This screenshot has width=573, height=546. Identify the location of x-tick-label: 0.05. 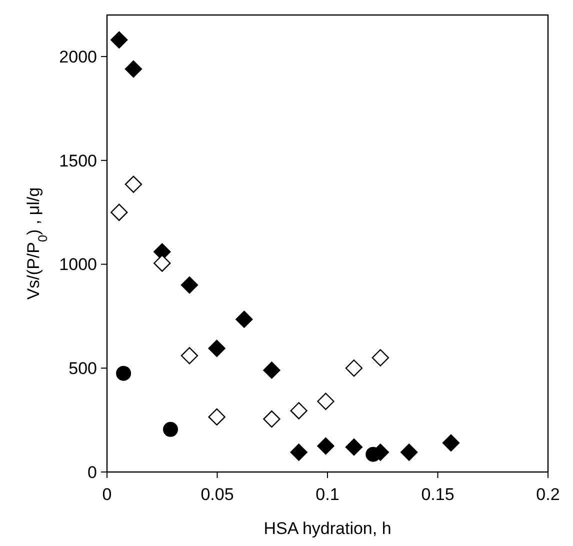
(217, 494).